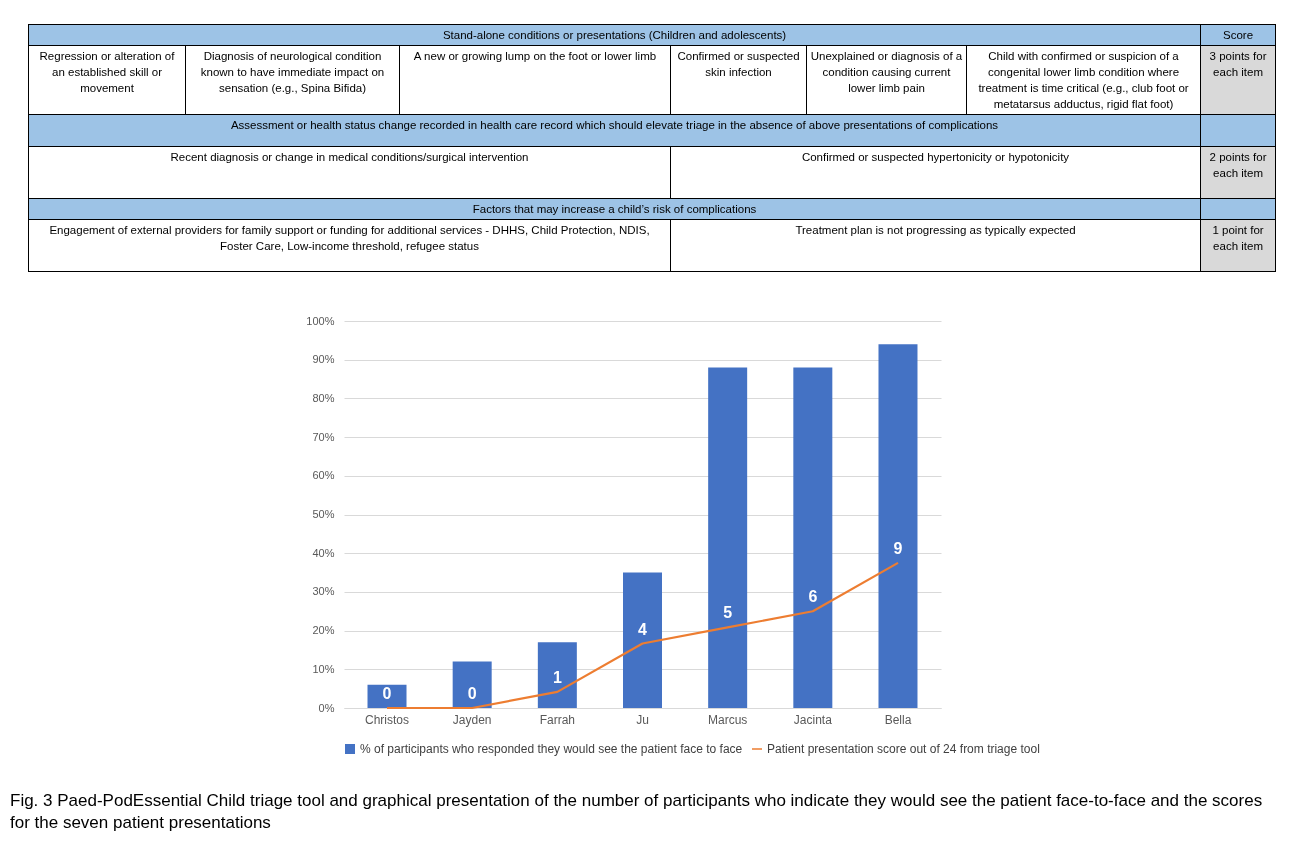 The height and width of the screenshot is (848, 1292). Describe the element at coordinates (643, 629) in the screenshot. I see `data-label: 4` at that location.